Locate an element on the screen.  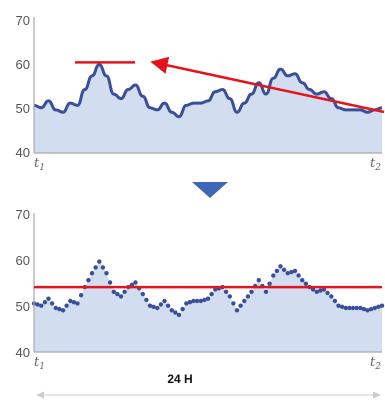
down-arrow-icon is located at coordinates (210, 190).